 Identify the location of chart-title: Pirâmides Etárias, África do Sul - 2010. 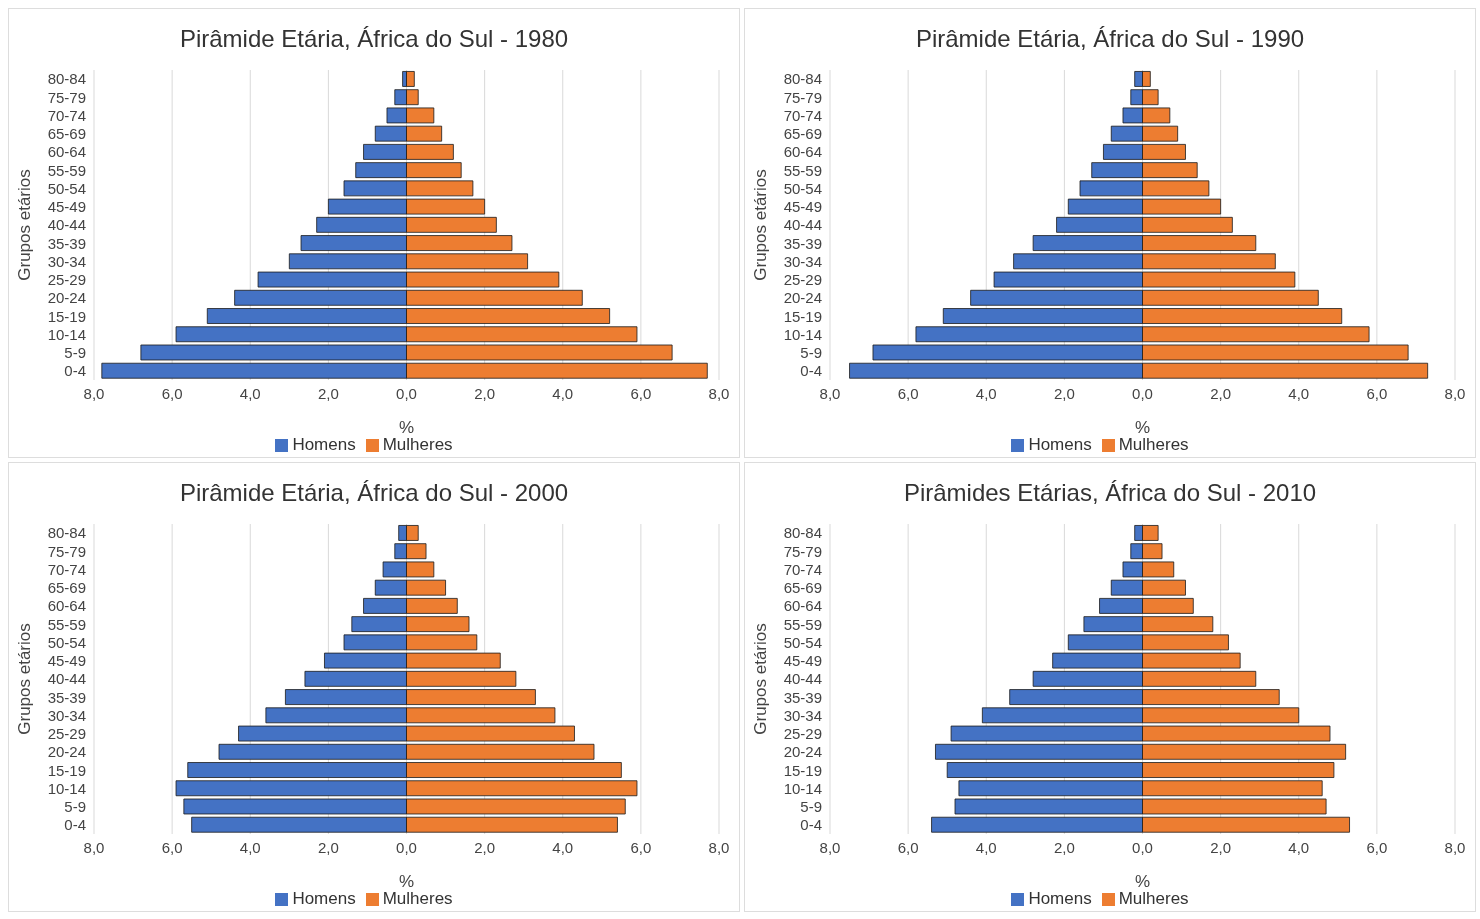
(1110, 493).